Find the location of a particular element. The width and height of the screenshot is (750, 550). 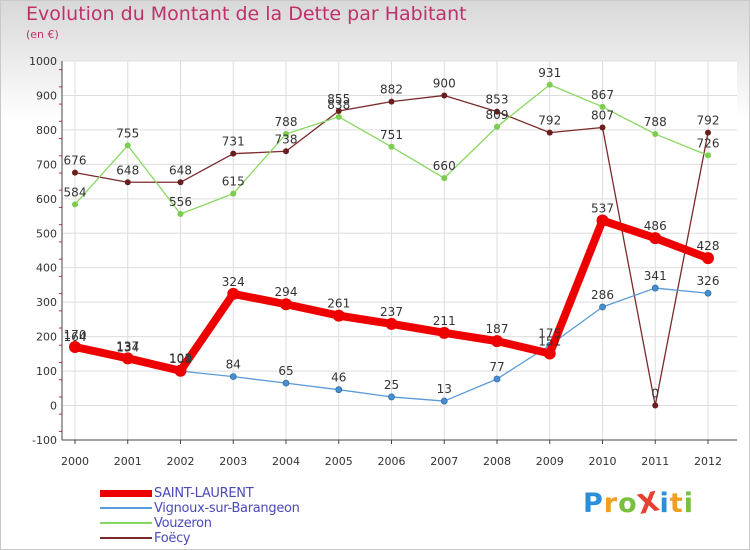

data-label: 809 is located at coordinates (497, 115).